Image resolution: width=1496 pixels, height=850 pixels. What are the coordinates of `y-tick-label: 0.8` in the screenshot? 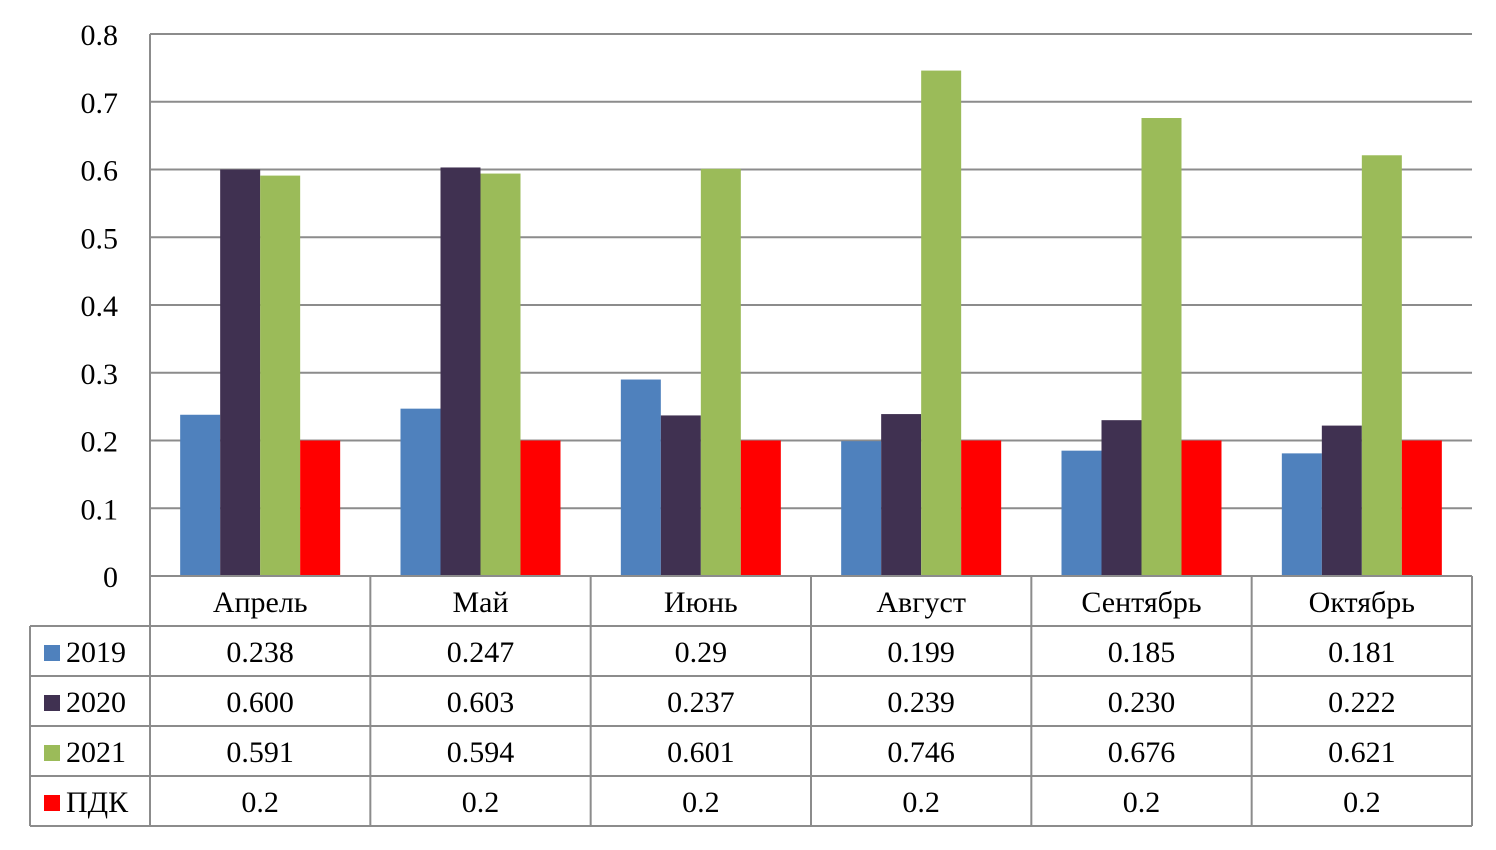 It's located at (100, 35).